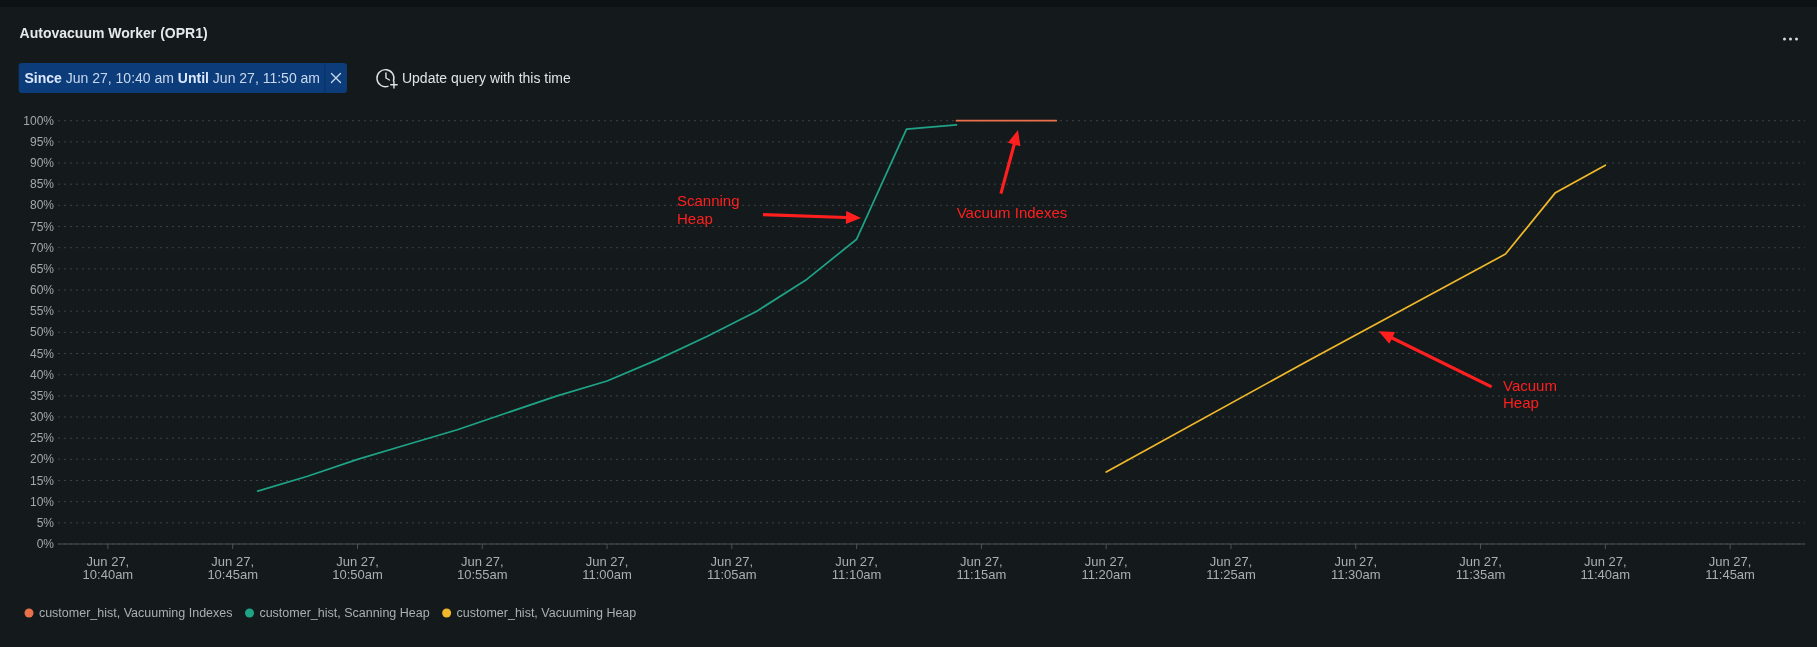 This screenshot has height=647, width=1817. I want to click on text: Update query with this time, so click(486, 77).